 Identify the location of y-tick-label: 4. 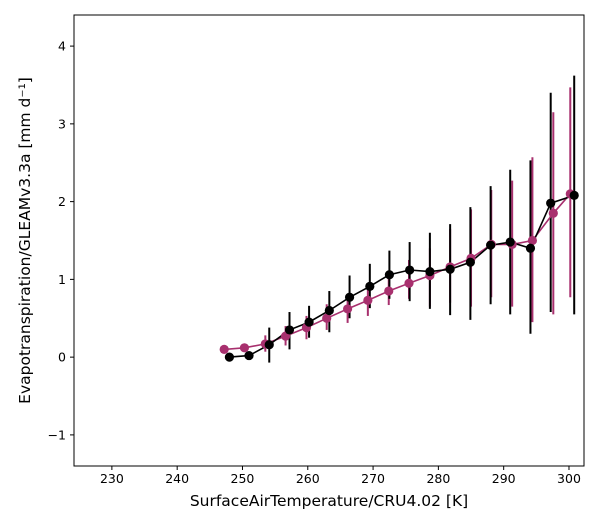
(62, 46).